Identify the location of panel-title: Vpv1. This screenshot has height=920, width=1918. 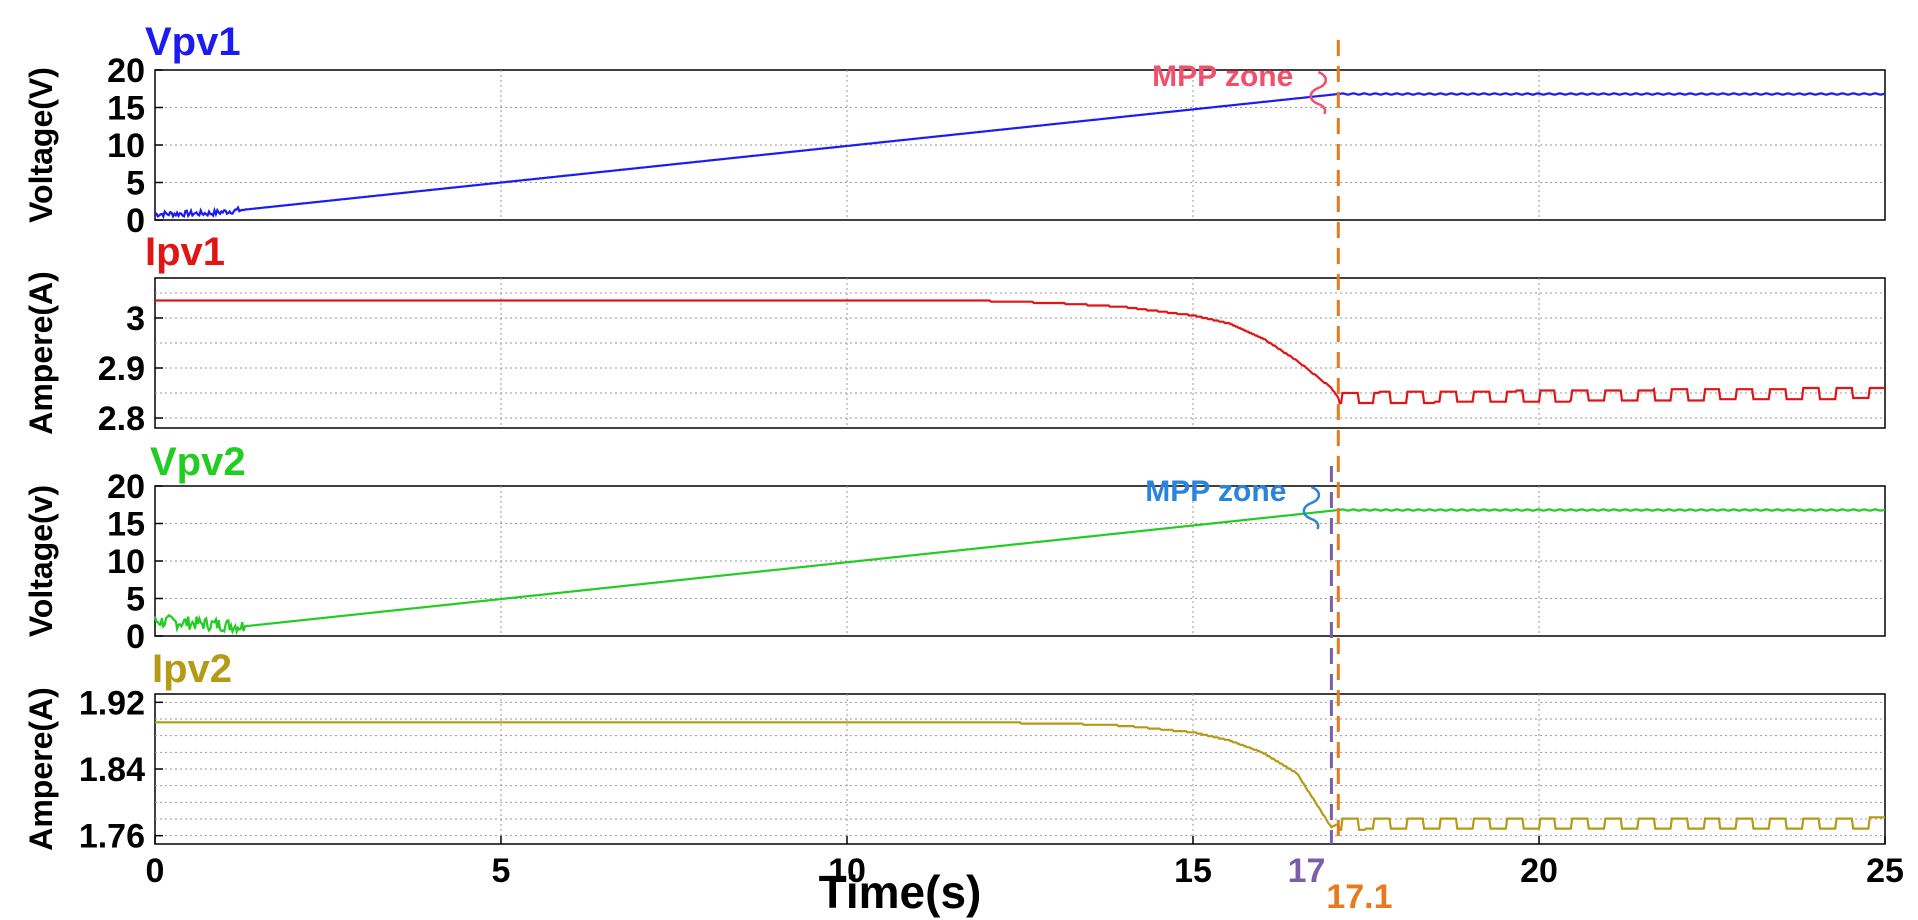
(193, 42).